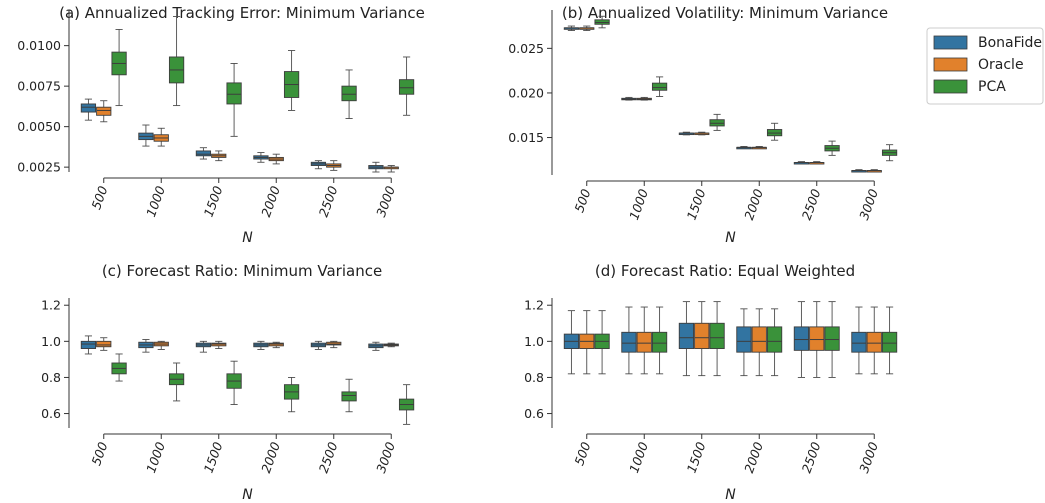  What do you see at coordinates (969, 87) in the screenshot?
I see `legend-entry-pca: PCA` at bounding box center [969, 87].